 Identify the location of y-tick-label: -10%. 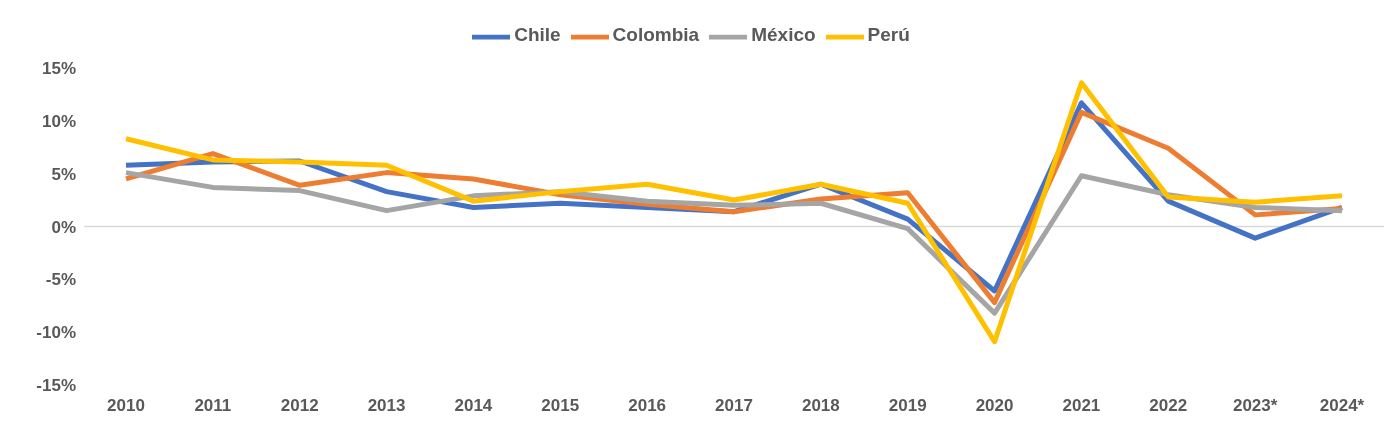
(56, 333).